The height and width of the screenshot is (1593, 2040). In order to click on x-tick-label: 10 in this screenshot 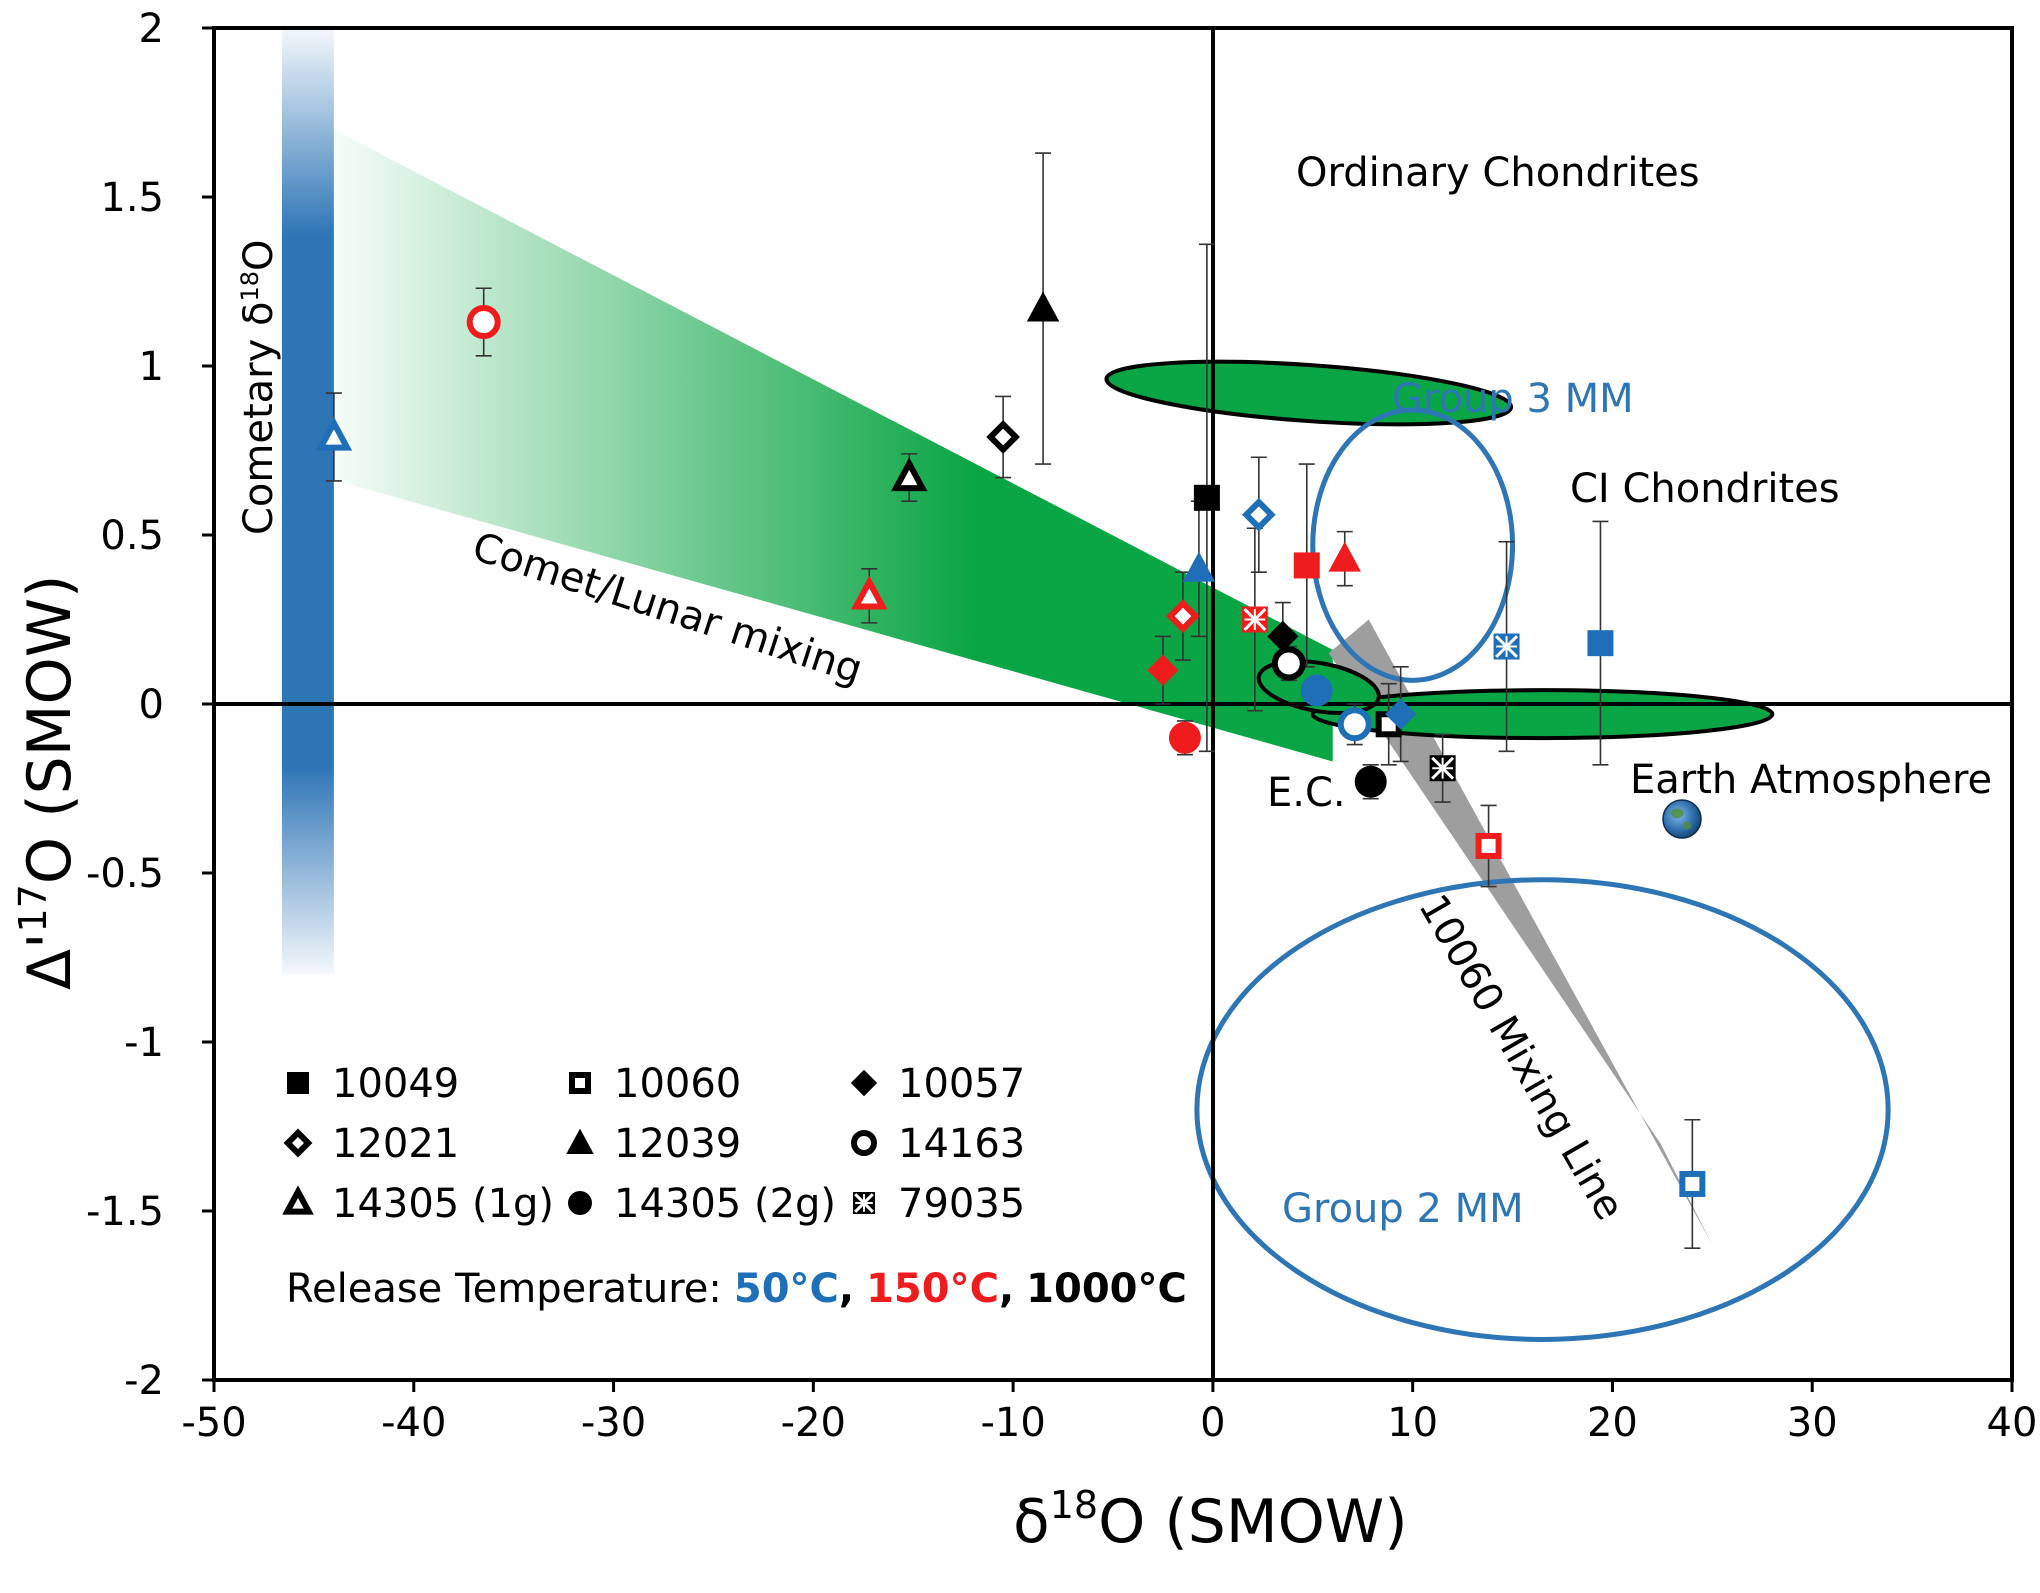, I will do `click(1412, 1423)`.